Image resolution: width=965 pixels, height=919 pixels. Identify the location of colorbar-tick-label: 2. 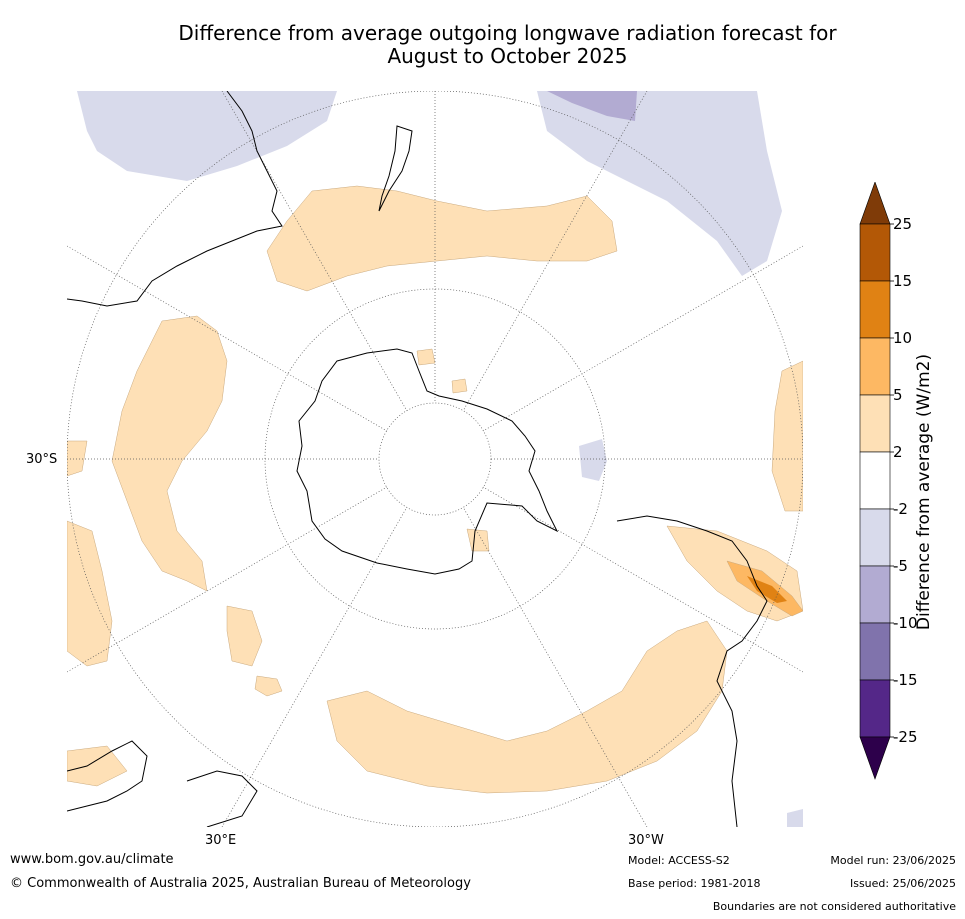
(898, 452).